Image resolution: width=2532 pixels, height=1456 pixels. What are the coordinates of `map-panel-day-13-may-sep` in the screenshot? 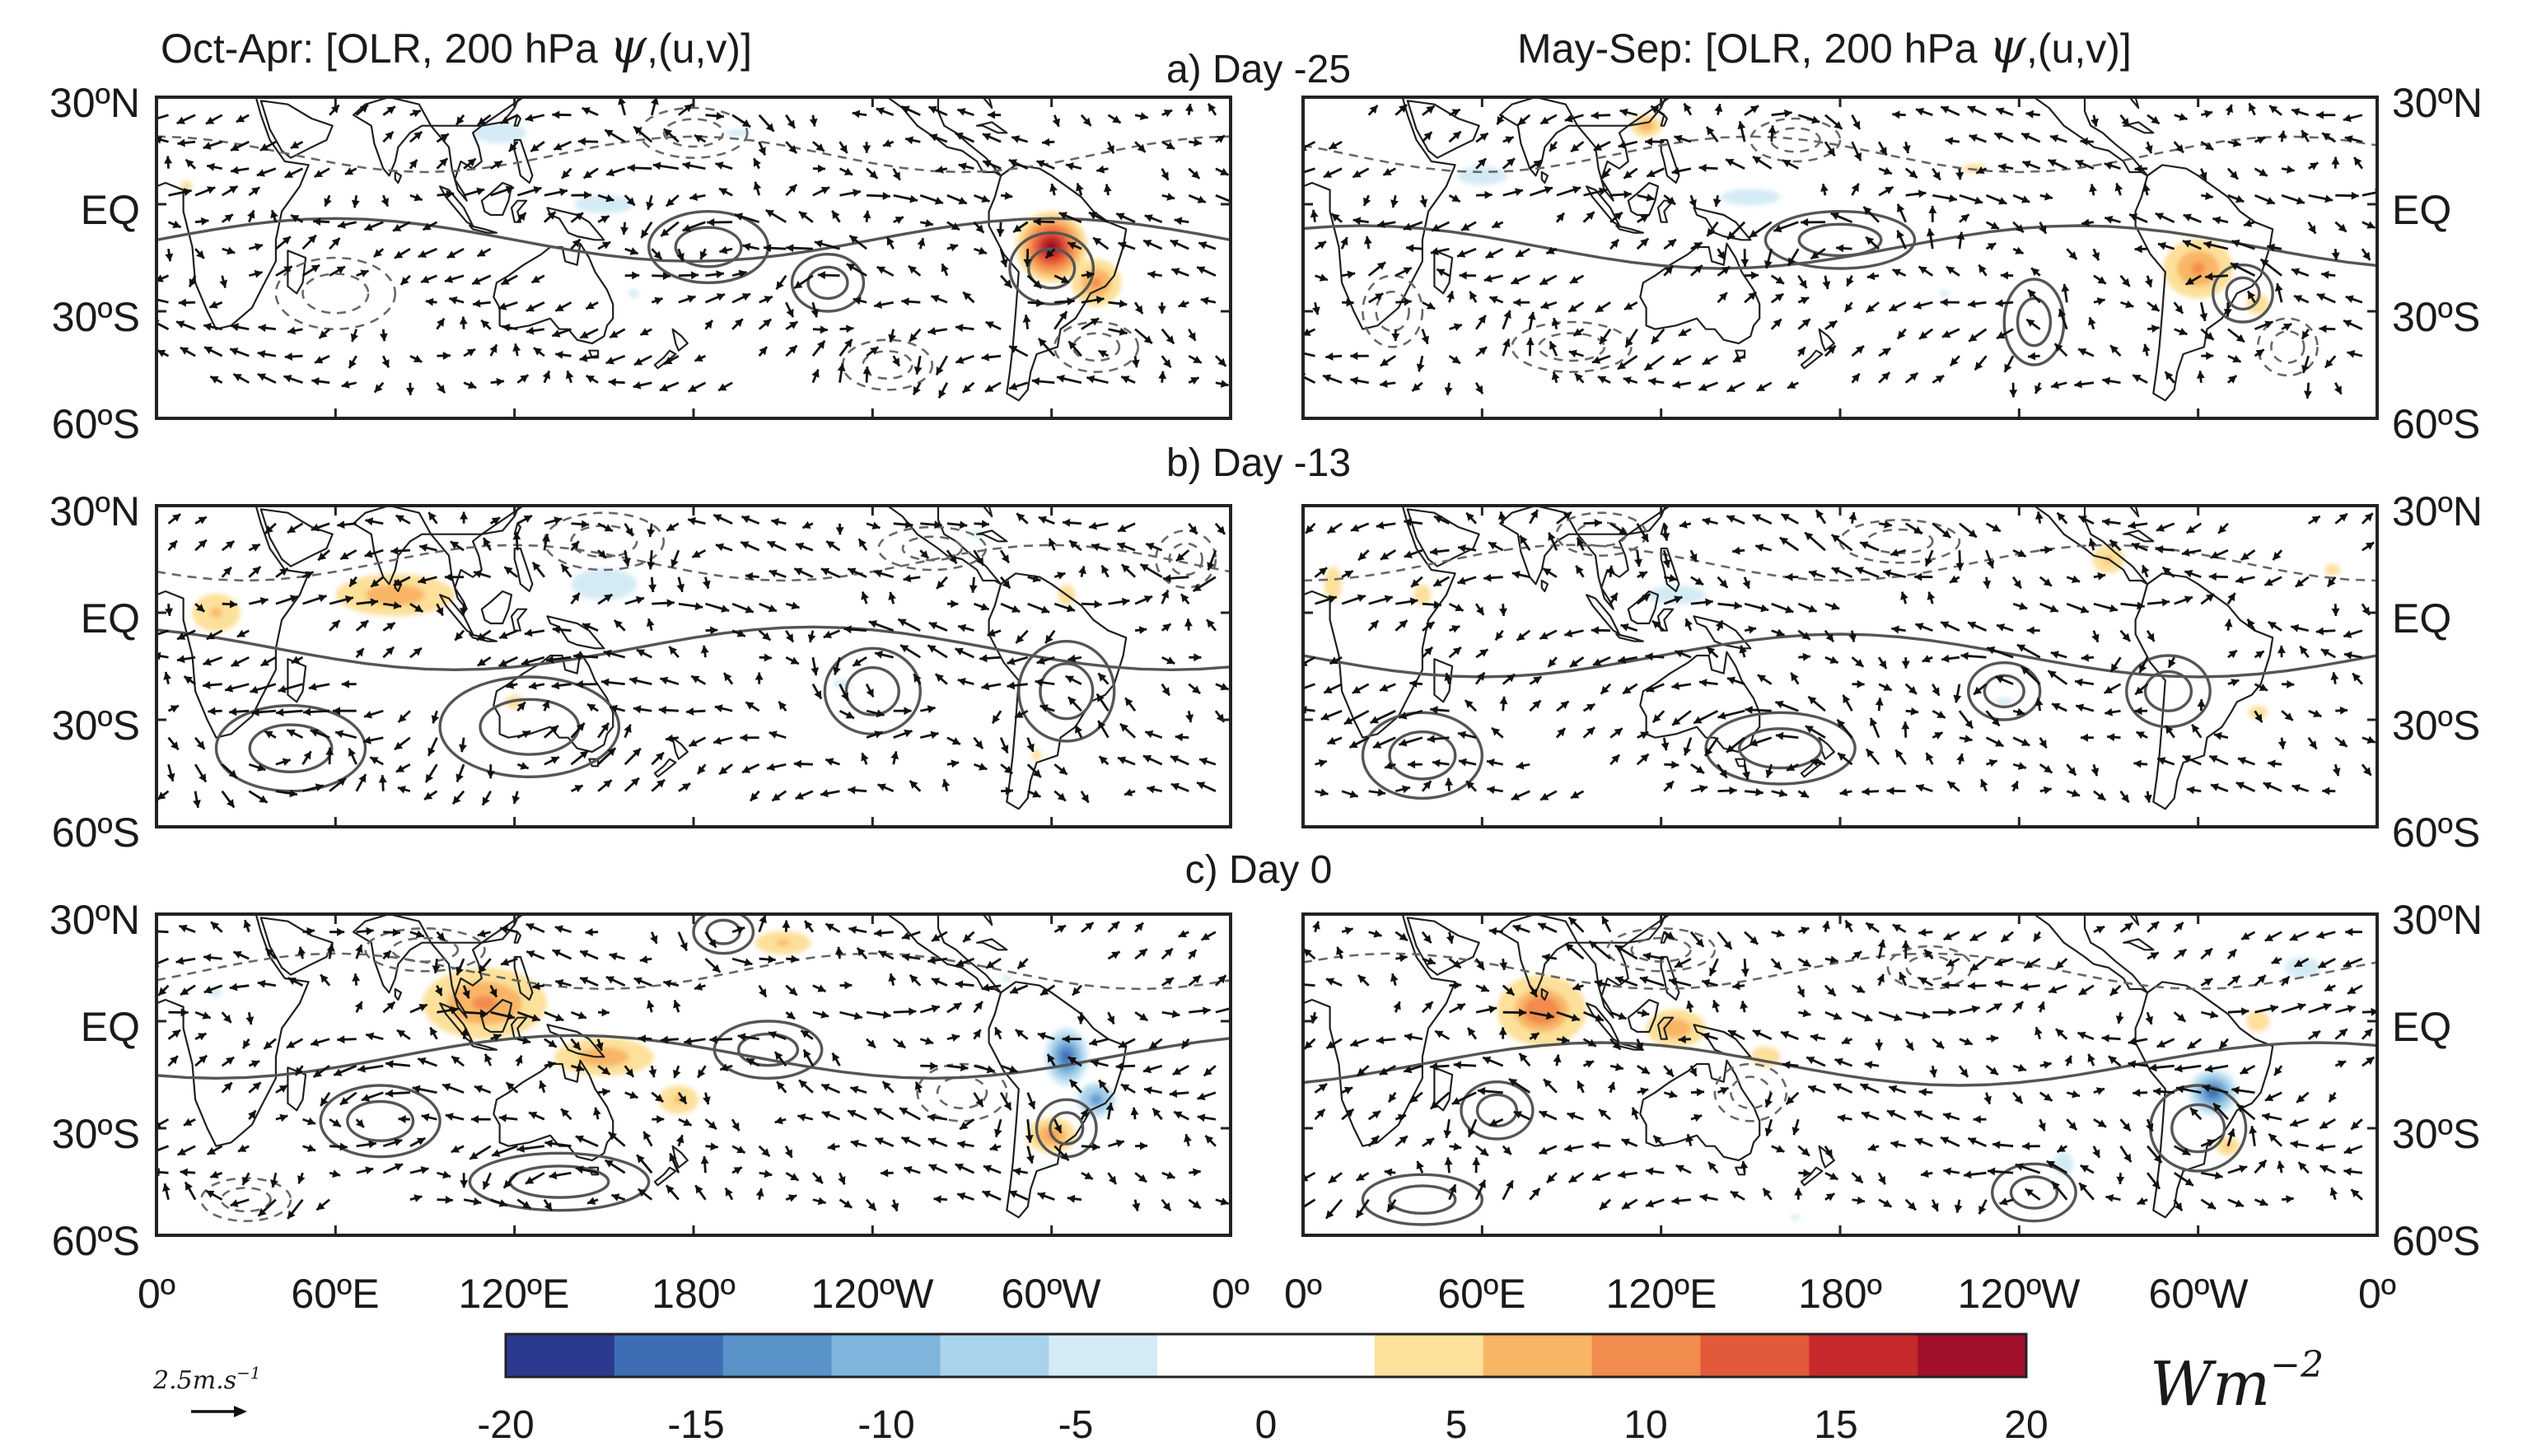 It's located at (1840, 666).